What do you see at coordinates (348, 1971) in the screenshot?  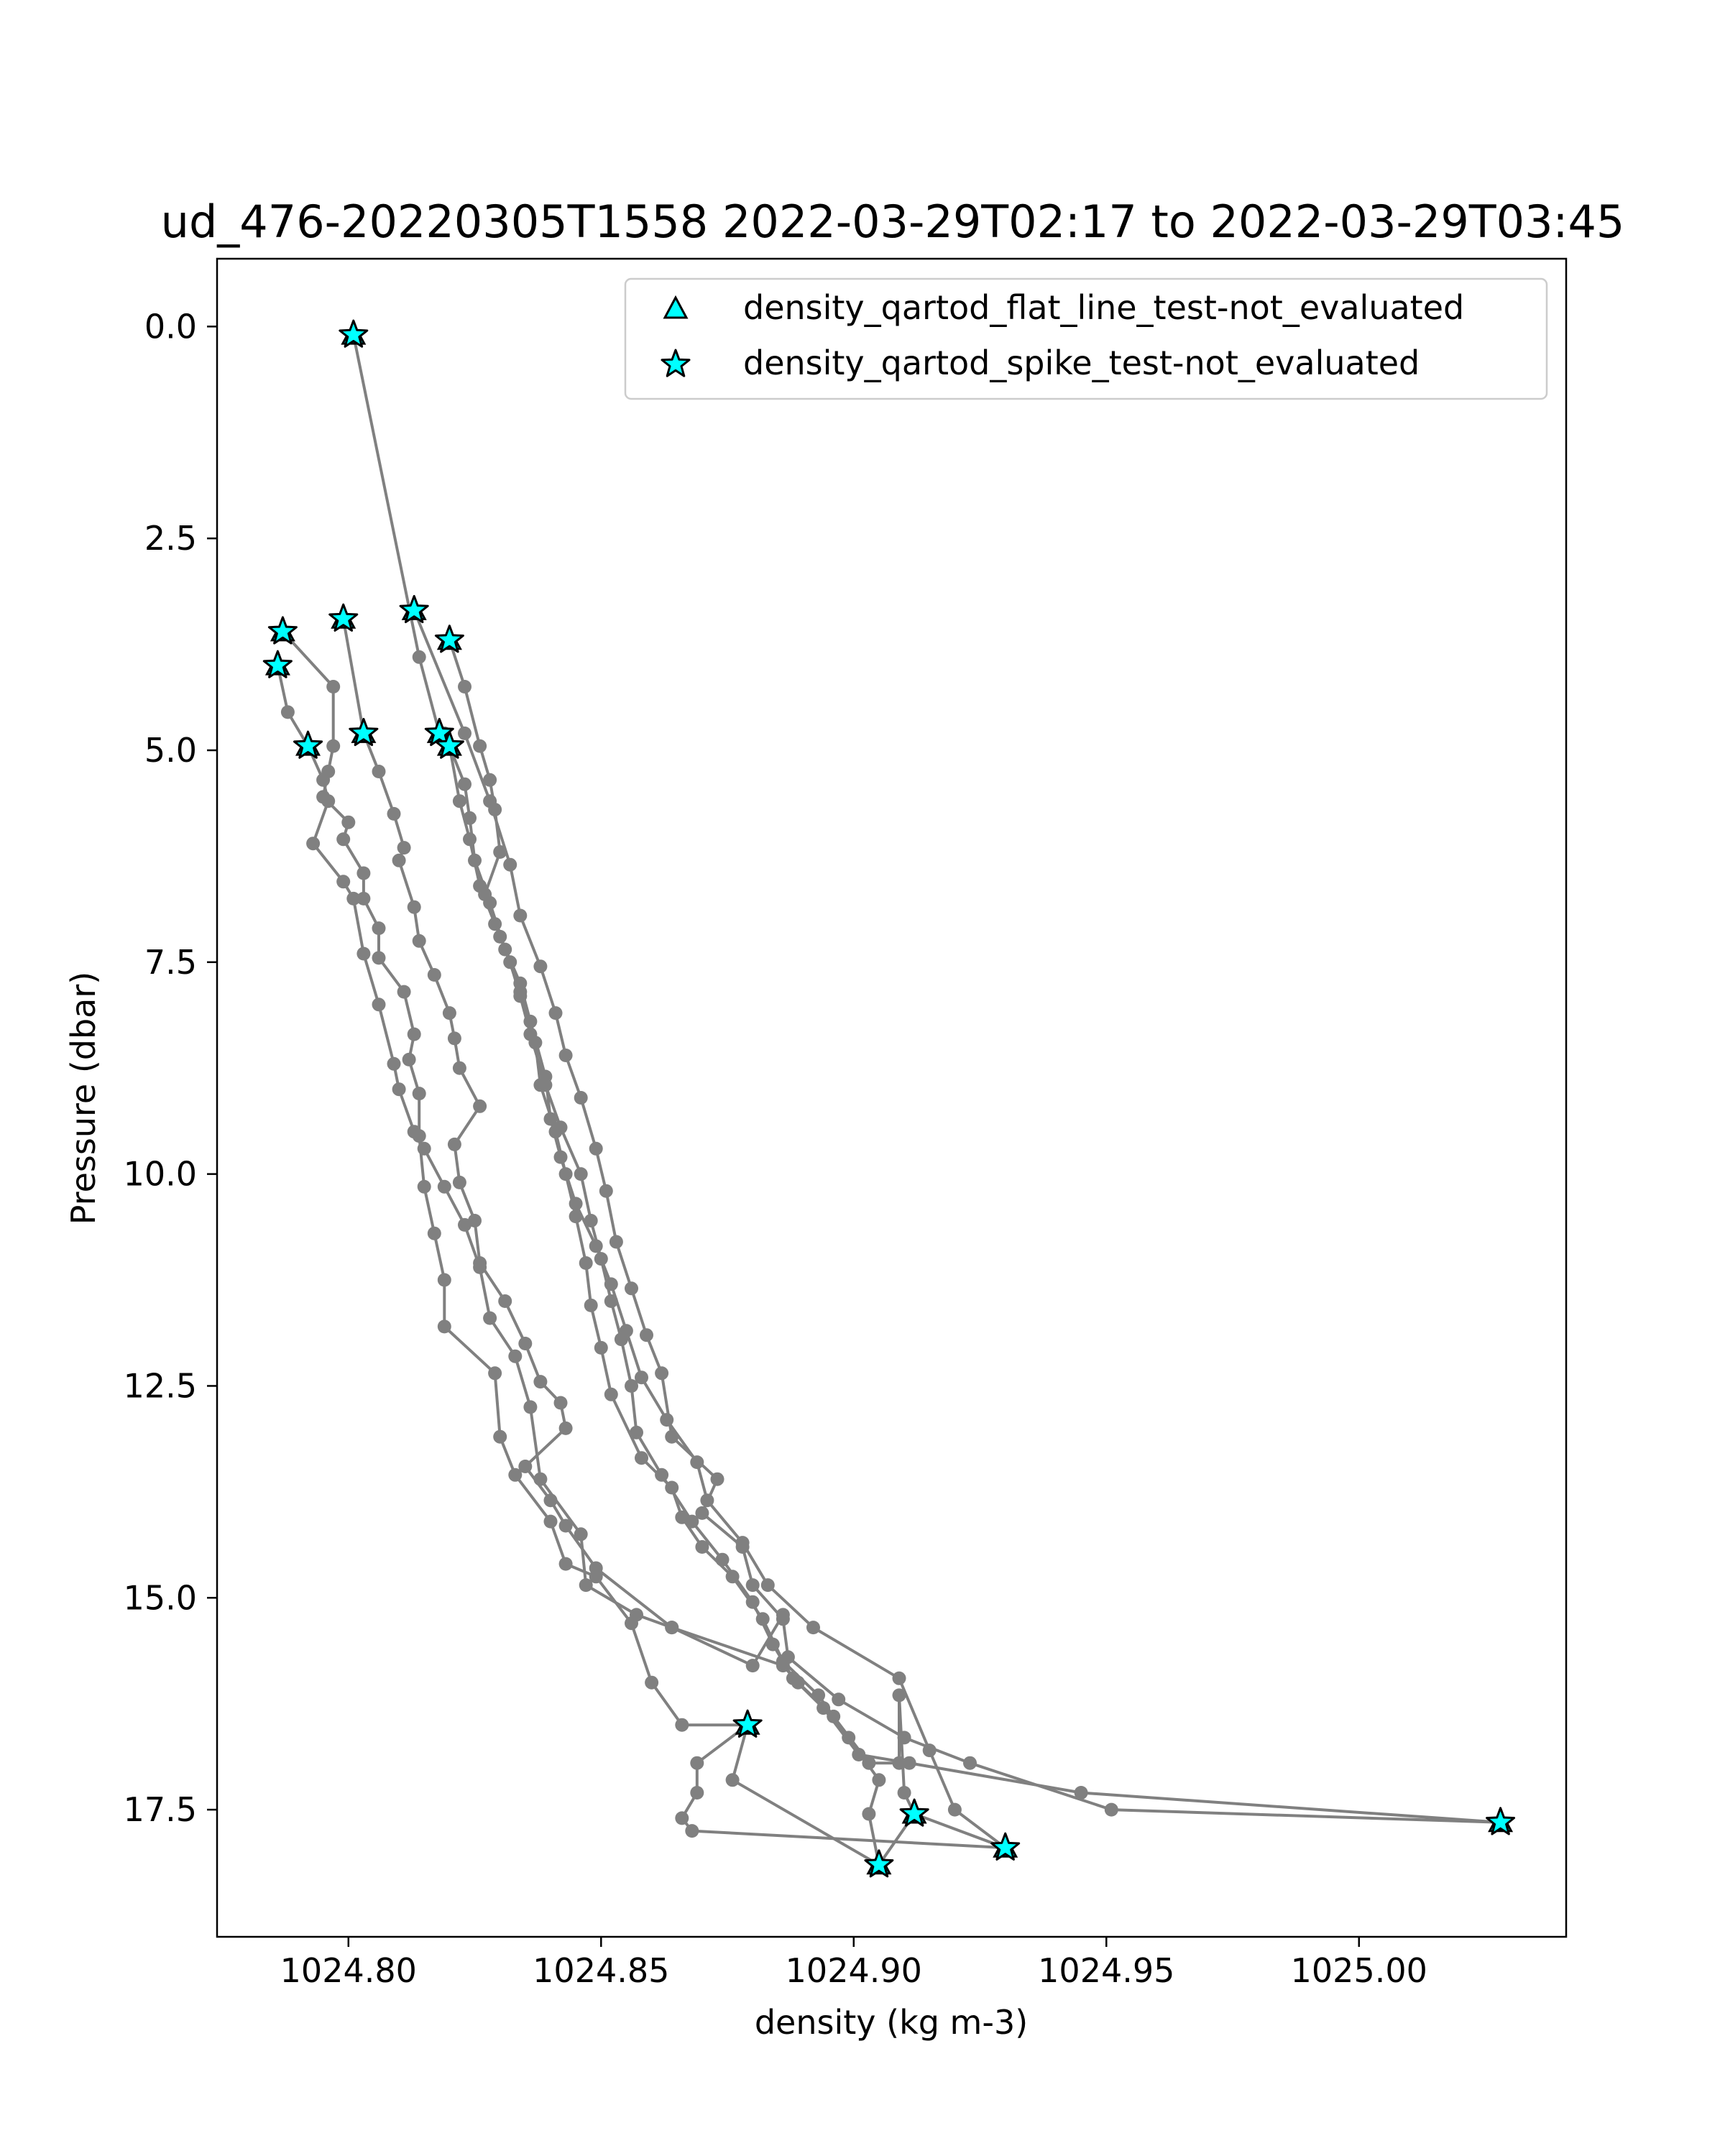 I see `x-tick-label: 1024.80` at bounding box center [348, 1971].